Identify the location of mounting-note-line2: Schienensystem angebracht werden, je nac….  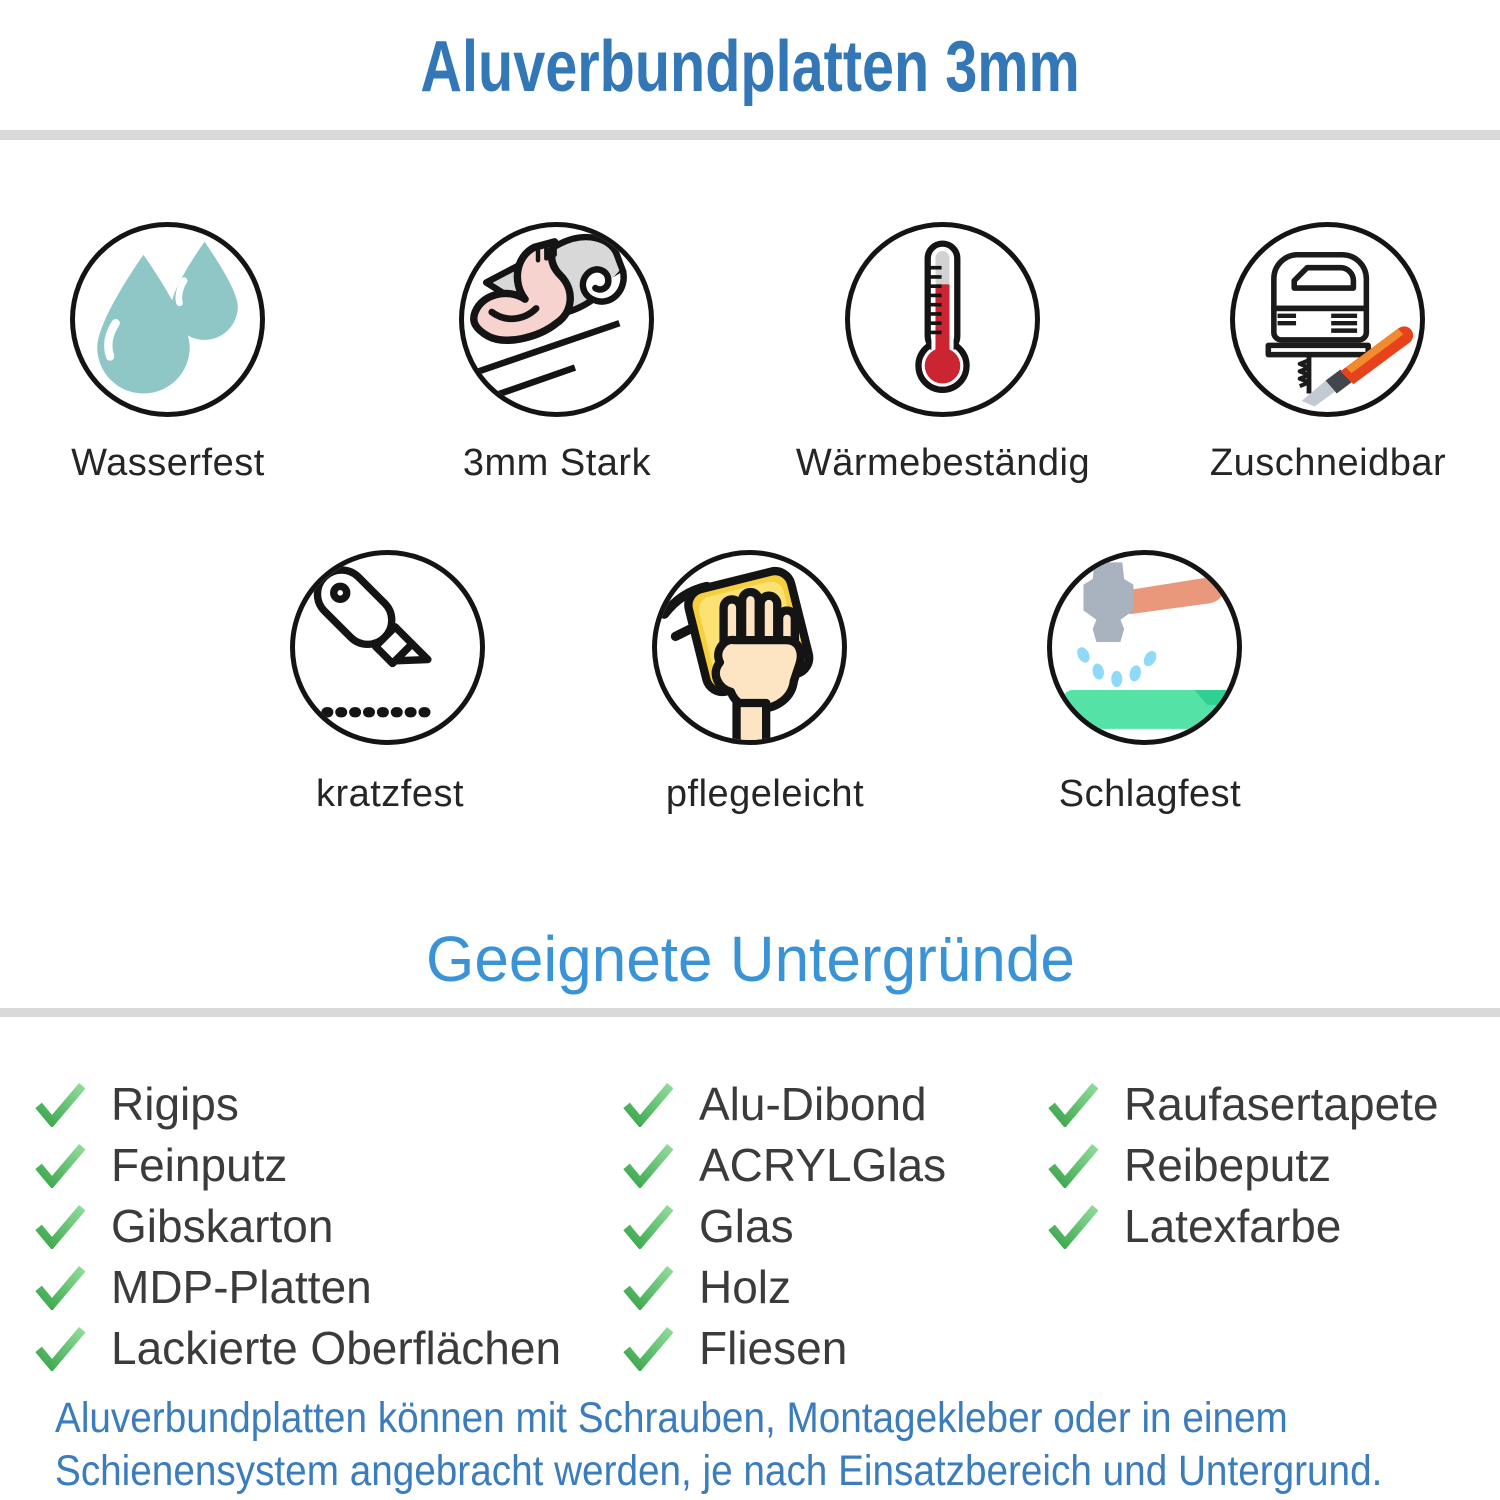
(719, 1471).